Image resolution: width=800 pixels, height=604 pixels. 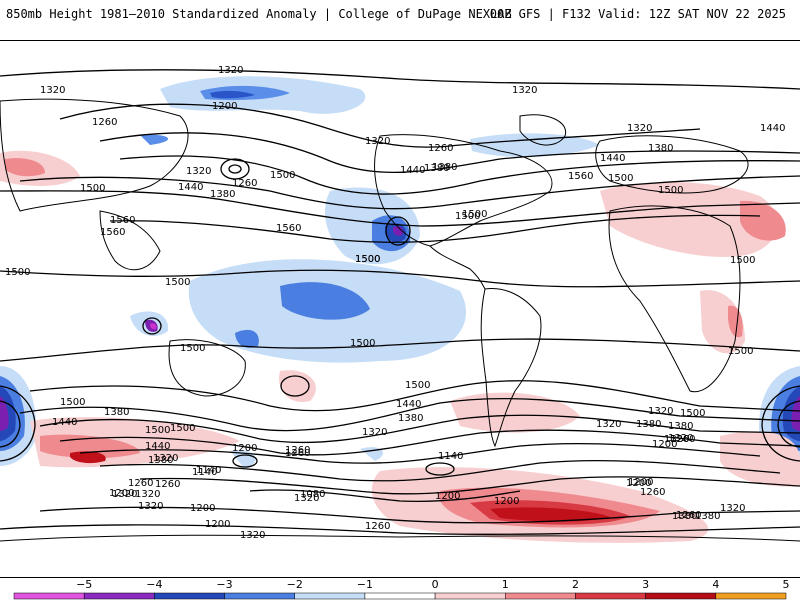 What do you see at coordinates (401, 589) in the screenshot?
I see `colorbar-canvas: −5 −4 −3 −2 −1 0 1 2 3 4 5` at bounding box center [401, 589].